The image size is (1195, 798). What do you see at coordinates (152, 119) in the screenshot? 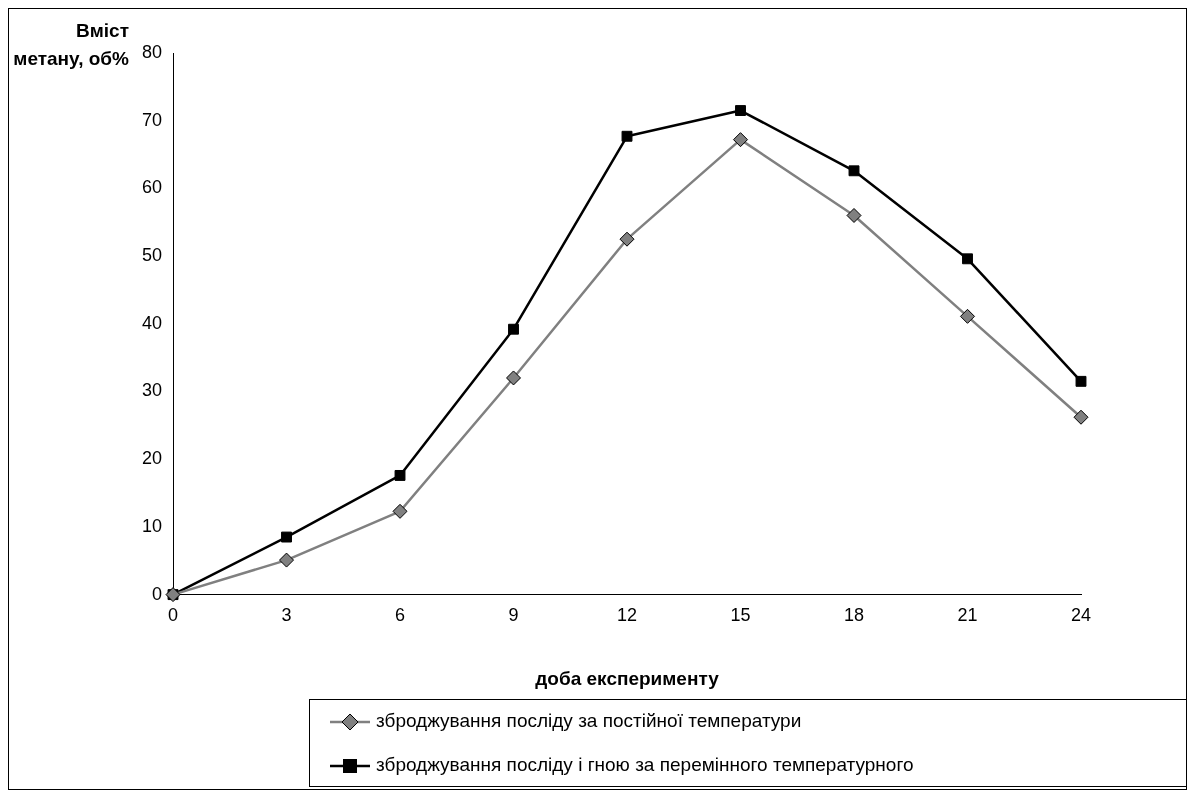
I see `y-tick-label: 70` at bounding box center [152, 119].